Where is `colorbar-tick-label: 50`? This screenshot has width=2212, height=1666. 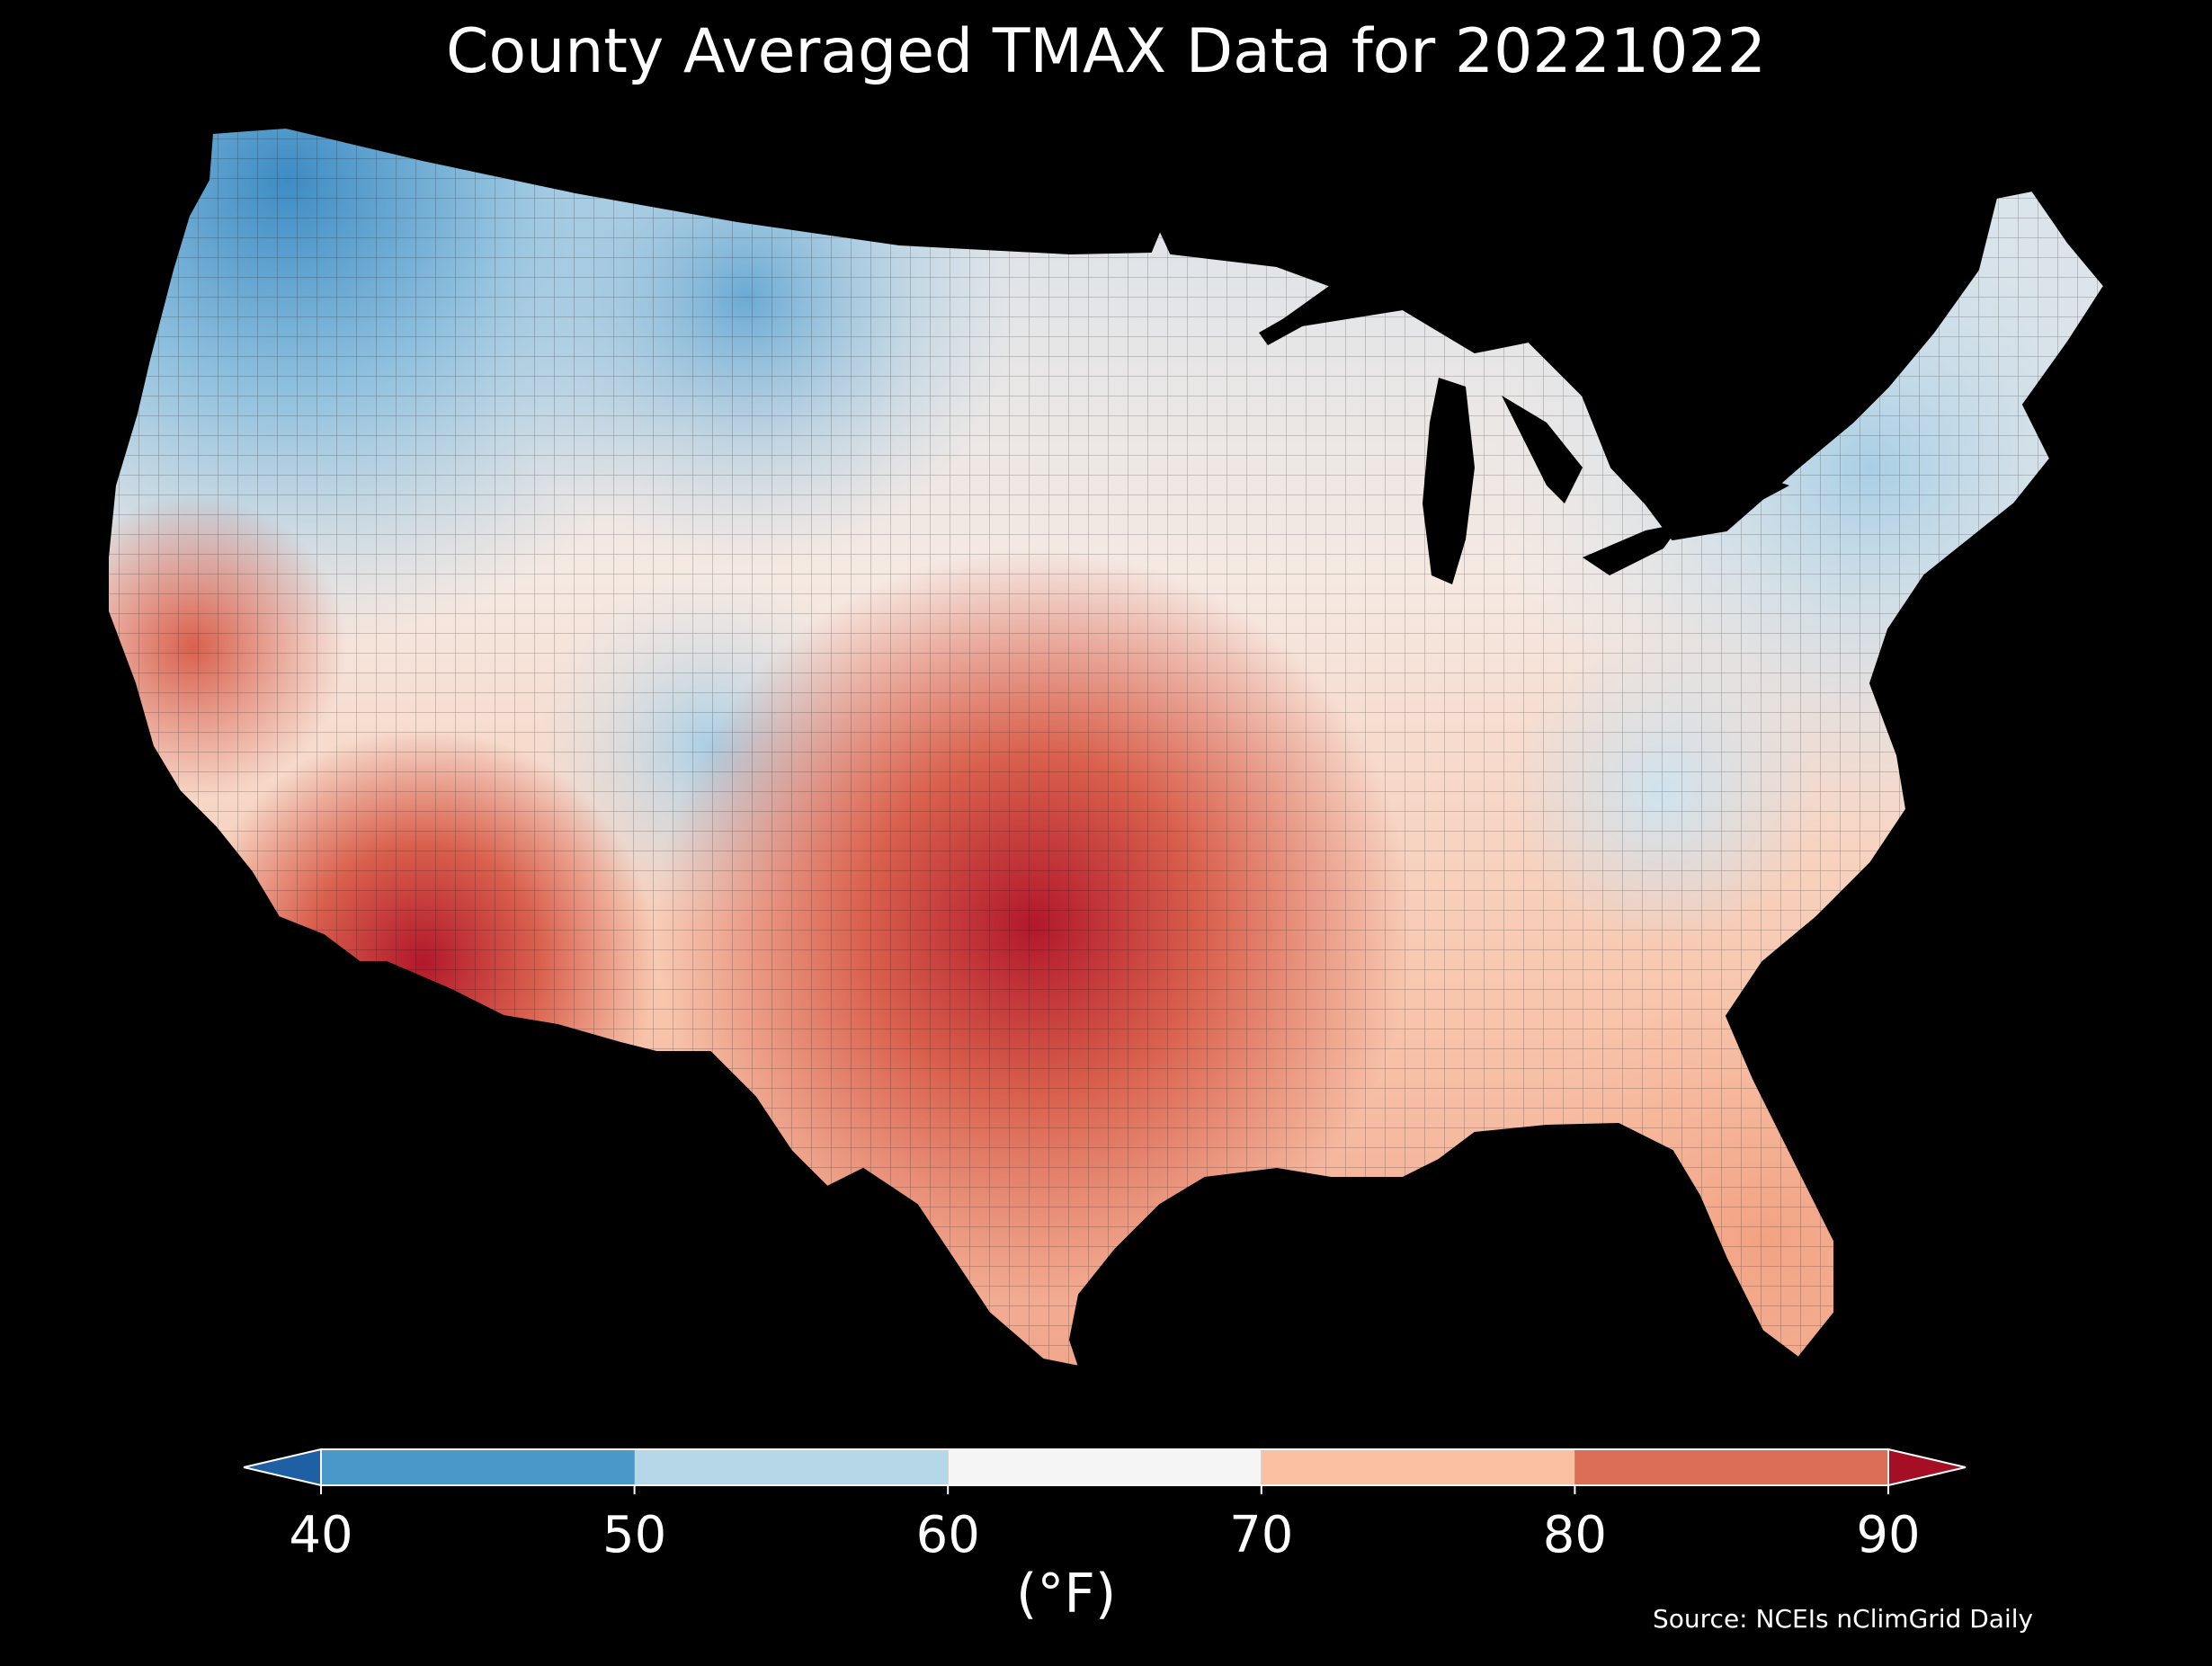 colorbar-tick-label: 50 is located at coordinates (634, 1535).